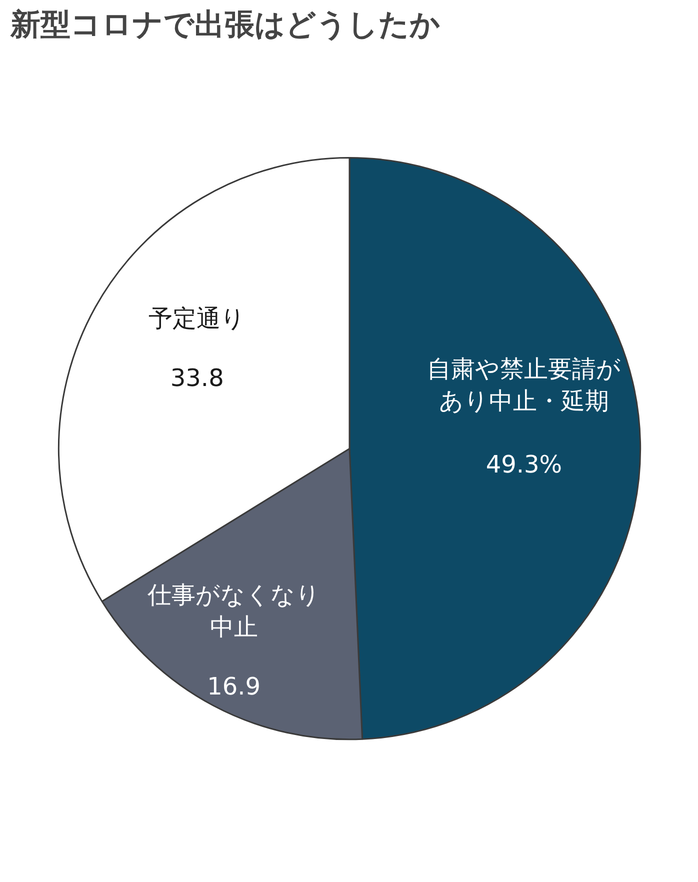 The width and height of the screenshot is (698, 882). I want to click on chart-title: 新型コロナで出張はどうしたか, so click(225, 25).